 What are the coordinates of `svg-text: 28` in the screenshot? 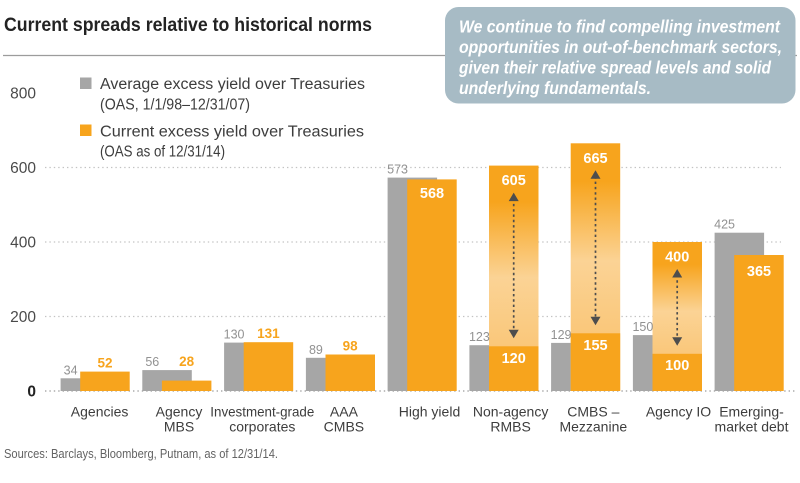 It's located at (187, 361).